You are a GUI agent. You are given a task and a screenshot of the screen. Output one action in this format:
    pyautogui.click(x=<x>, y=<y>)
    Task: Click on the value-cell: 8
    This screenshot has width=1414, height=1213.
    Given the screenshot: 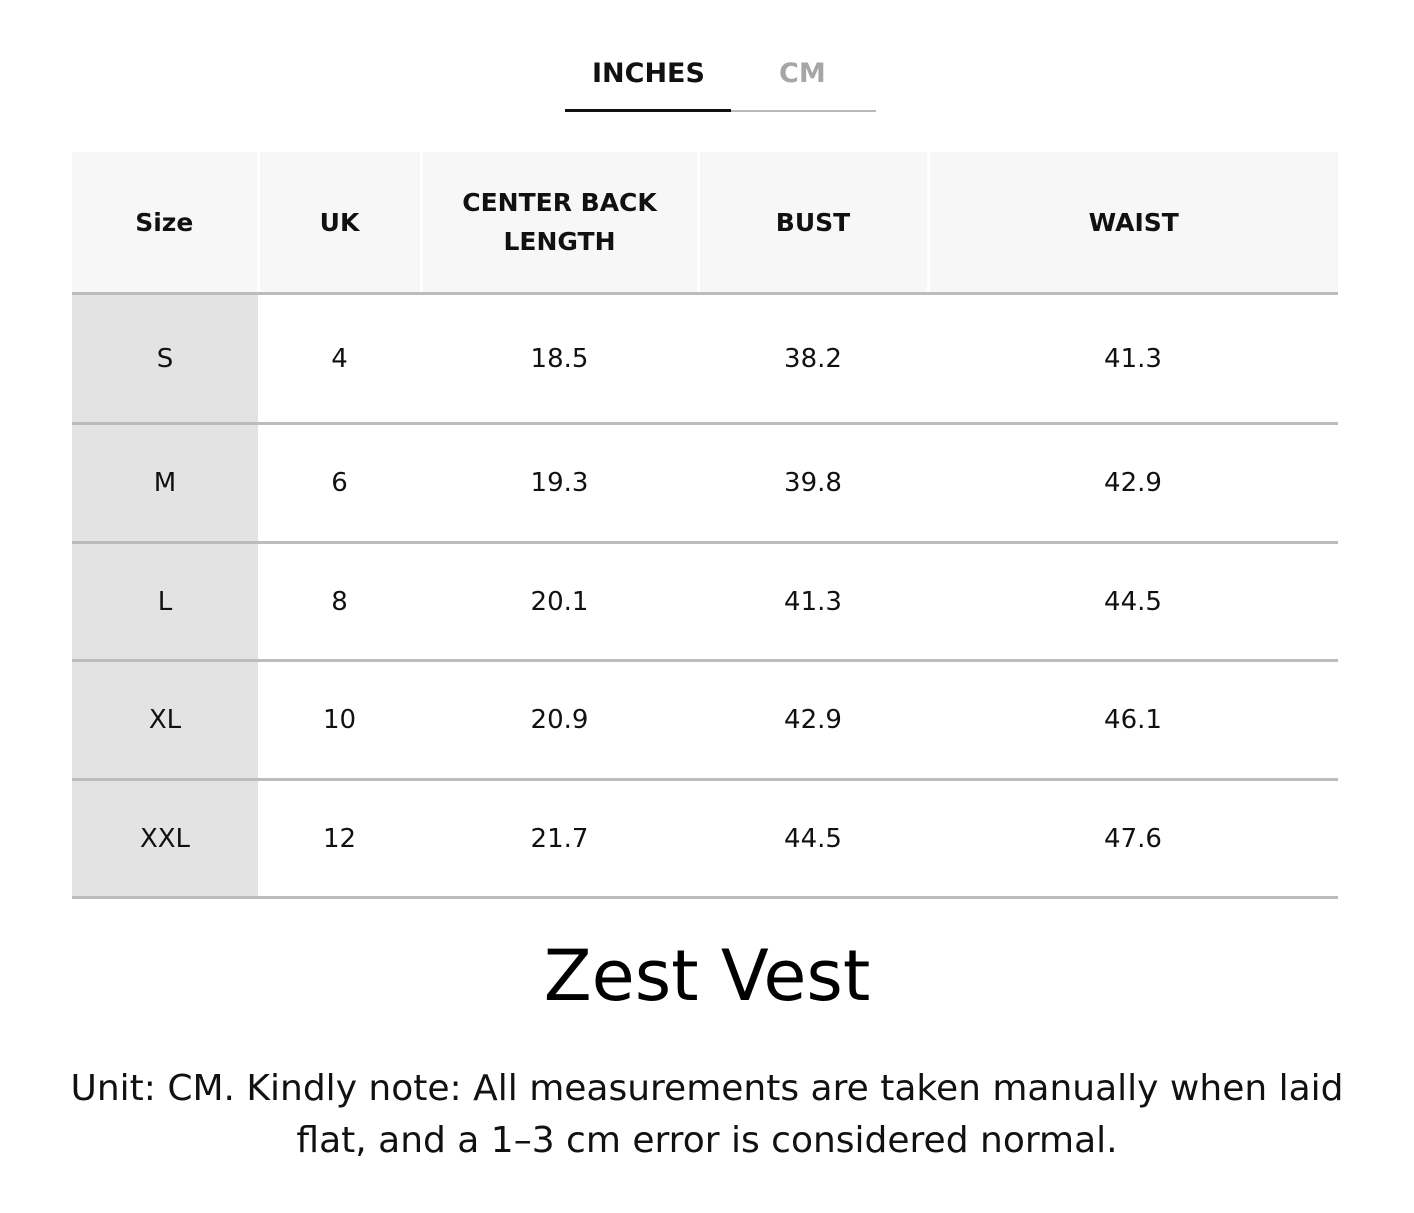 What is the action you would take?
    pyautogui.click(x=339, y=602)
    